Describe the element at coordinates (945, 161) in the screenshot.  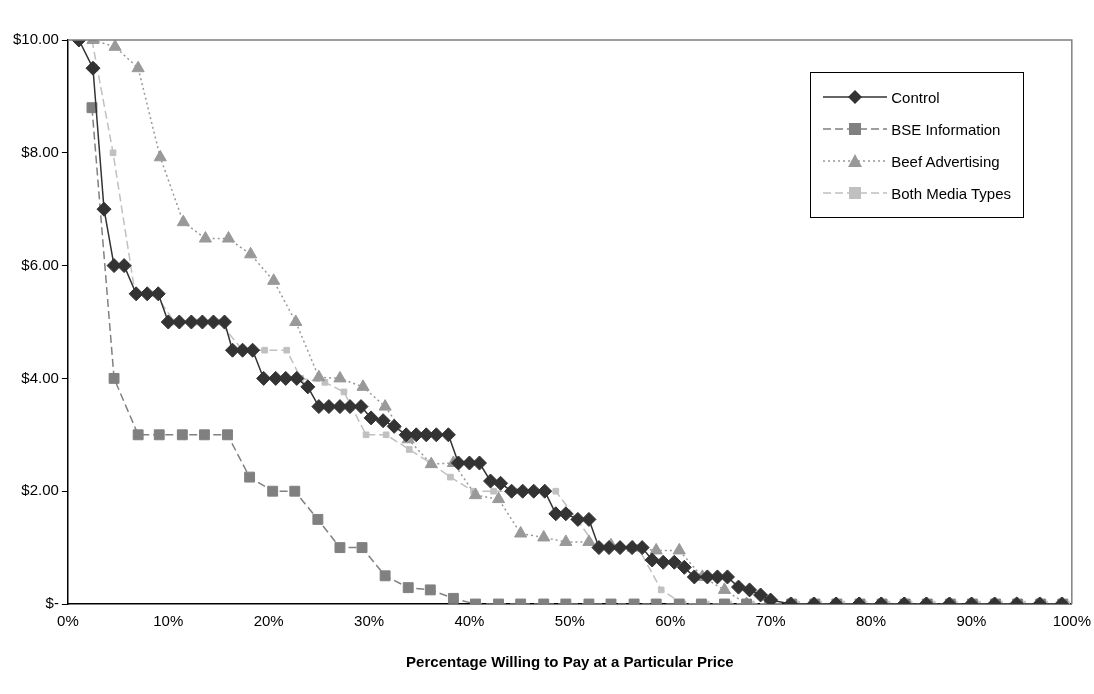
I see `legend-label: Beef Advertising` at that location.